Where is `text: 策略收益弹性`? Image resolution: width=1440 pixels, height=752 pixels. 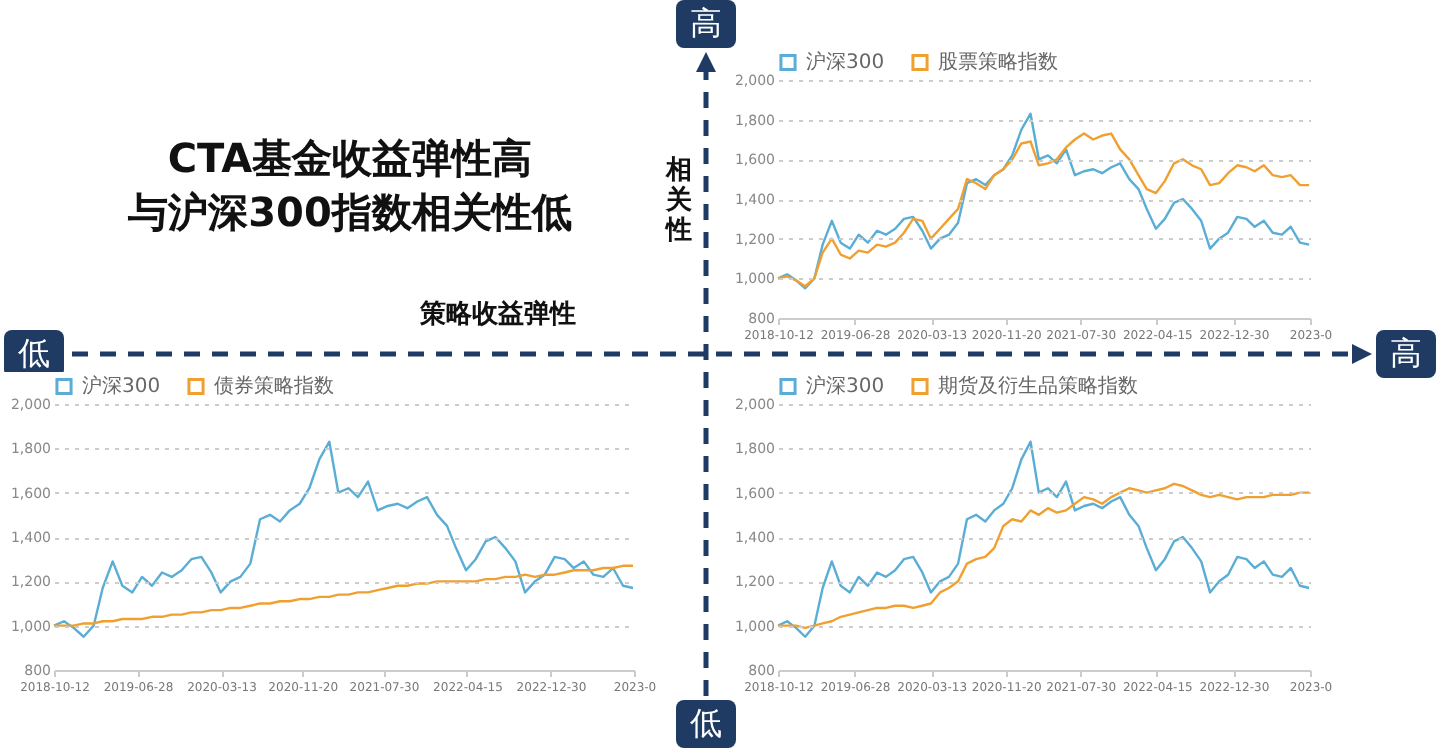
text: 策略收益弹性 is located at coordinates (498, 314).